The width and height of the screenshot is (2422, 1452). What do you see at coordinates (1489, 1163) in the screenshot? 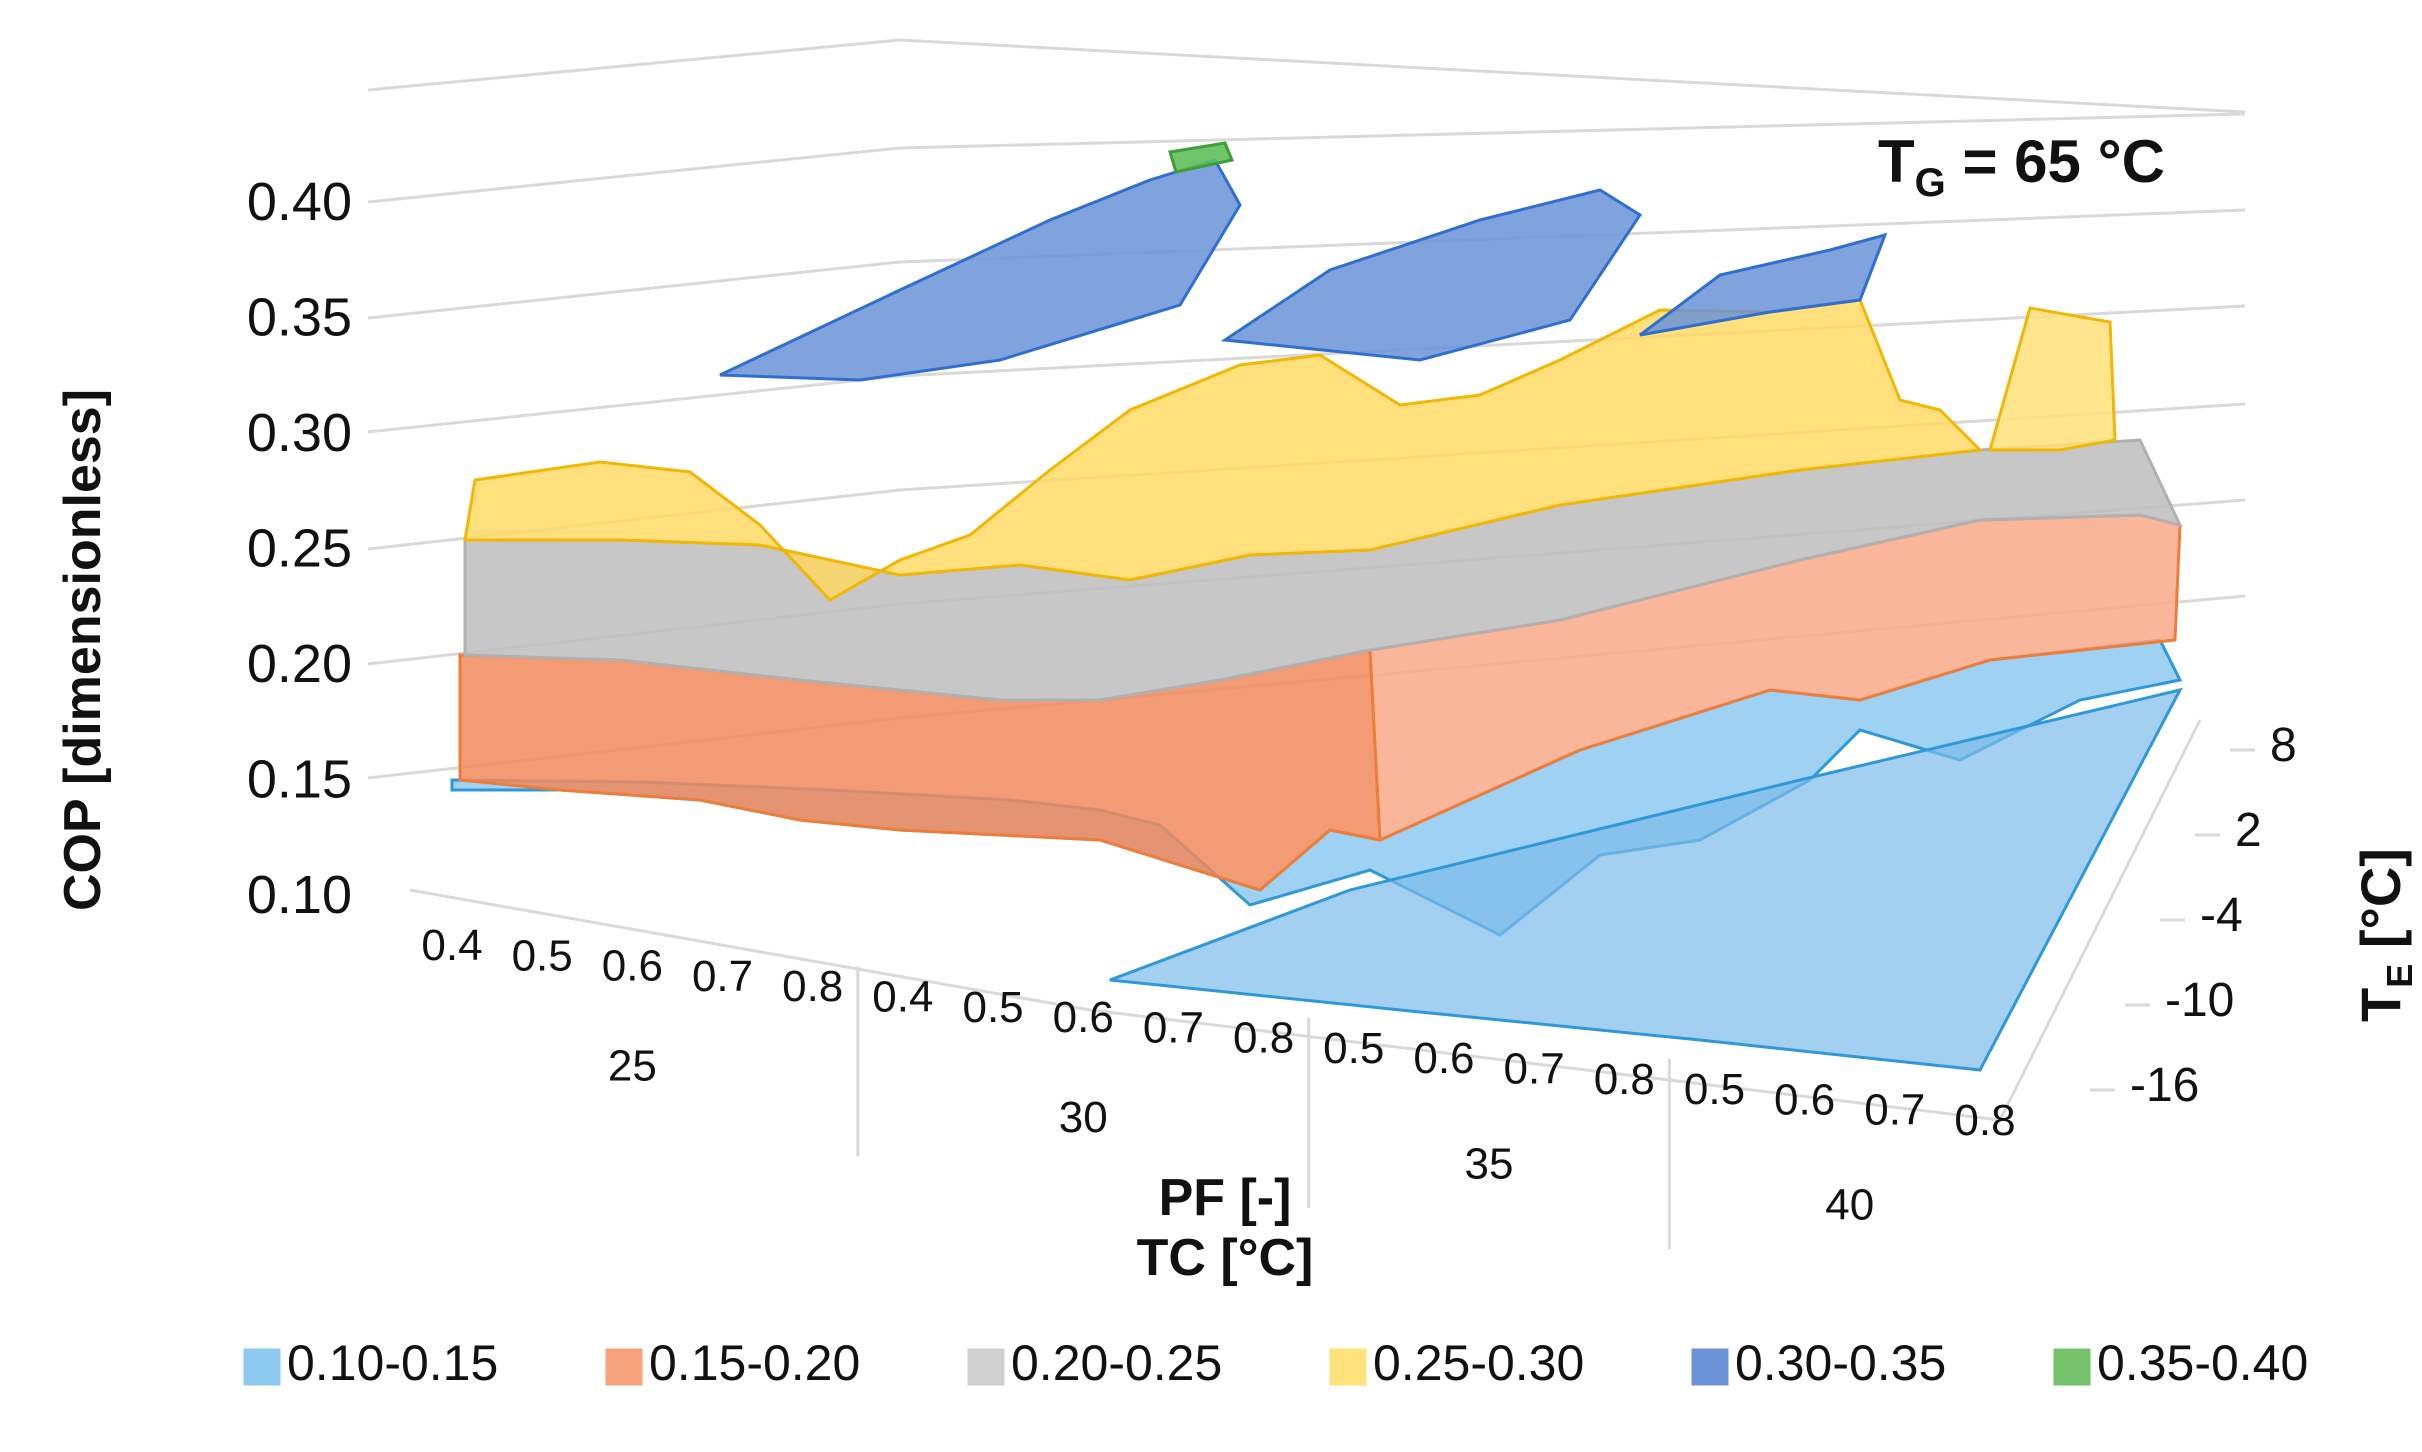
I see `x-tick-tc-35: 35` at bounding box center [1489, 1163].